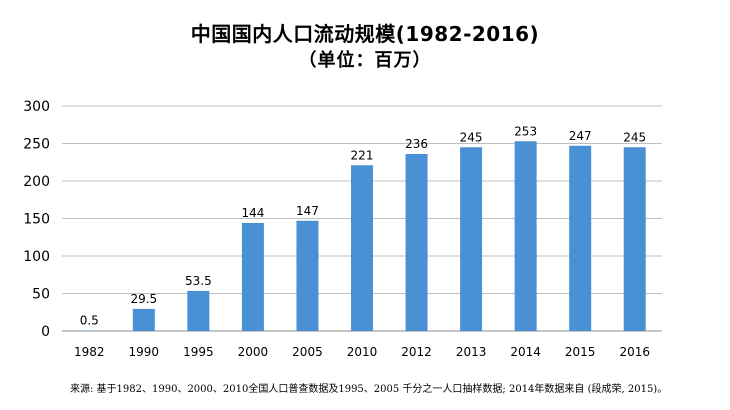 The width and height of the screenshot is (730, 410). Describe the element at coordinates (634, 352) in the screenshot. I see `x-tick-label: 2016` at that location.